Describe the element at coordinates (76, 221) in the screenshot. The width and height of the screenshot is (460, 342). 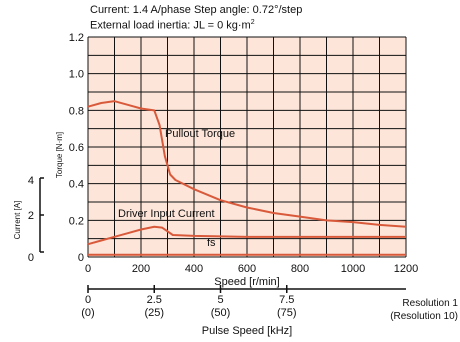
I see `y-tick-label: 0.2` at that location.